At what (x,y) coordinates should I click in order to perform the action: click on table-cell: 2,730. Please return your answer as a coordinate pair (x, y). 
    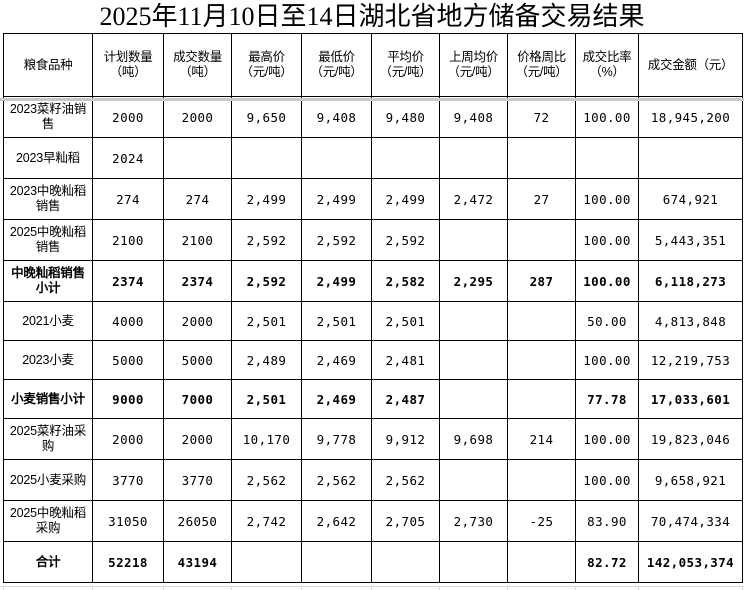
    Looking at the image, I should click on (473, 521).